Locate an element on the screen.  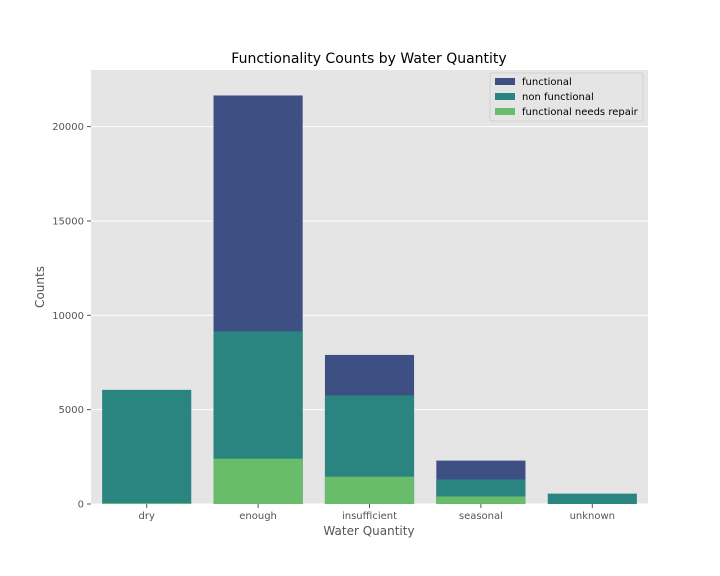
bar-non-functional-dry is located at coordinates (147, 446).